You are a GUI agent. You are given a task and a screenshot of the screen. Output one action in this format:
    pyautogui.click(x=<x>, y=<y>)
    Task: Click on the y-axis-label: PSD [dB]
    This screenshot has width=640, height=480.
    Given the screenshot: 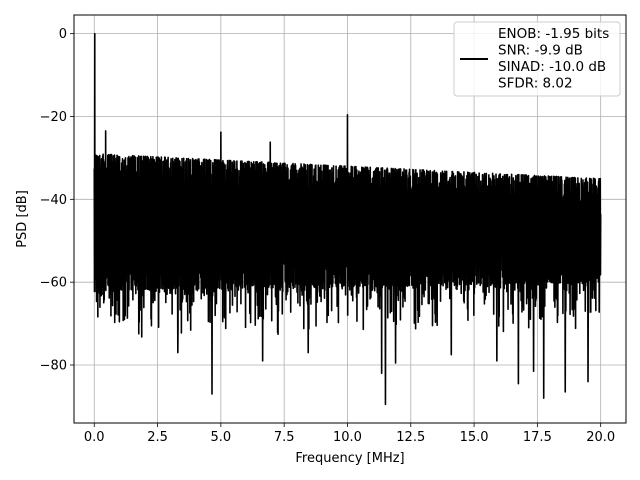 What is the action you would take?
    pyautogui.click(x=22, y=219)
    